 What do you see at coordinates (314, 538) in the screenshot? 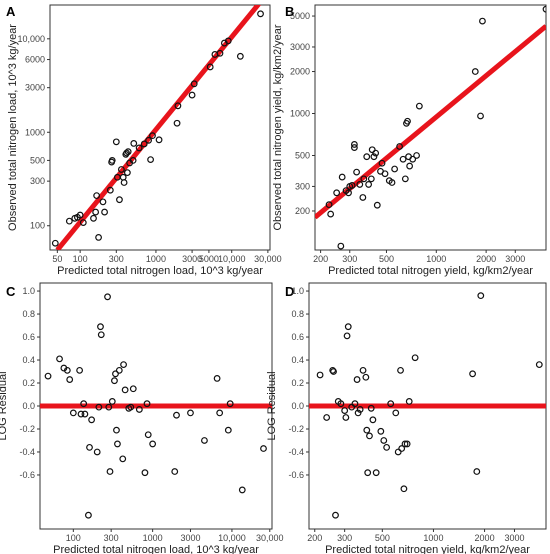
I see `panel-d-x-tick-label: 200` at bounding box center [314, 538].